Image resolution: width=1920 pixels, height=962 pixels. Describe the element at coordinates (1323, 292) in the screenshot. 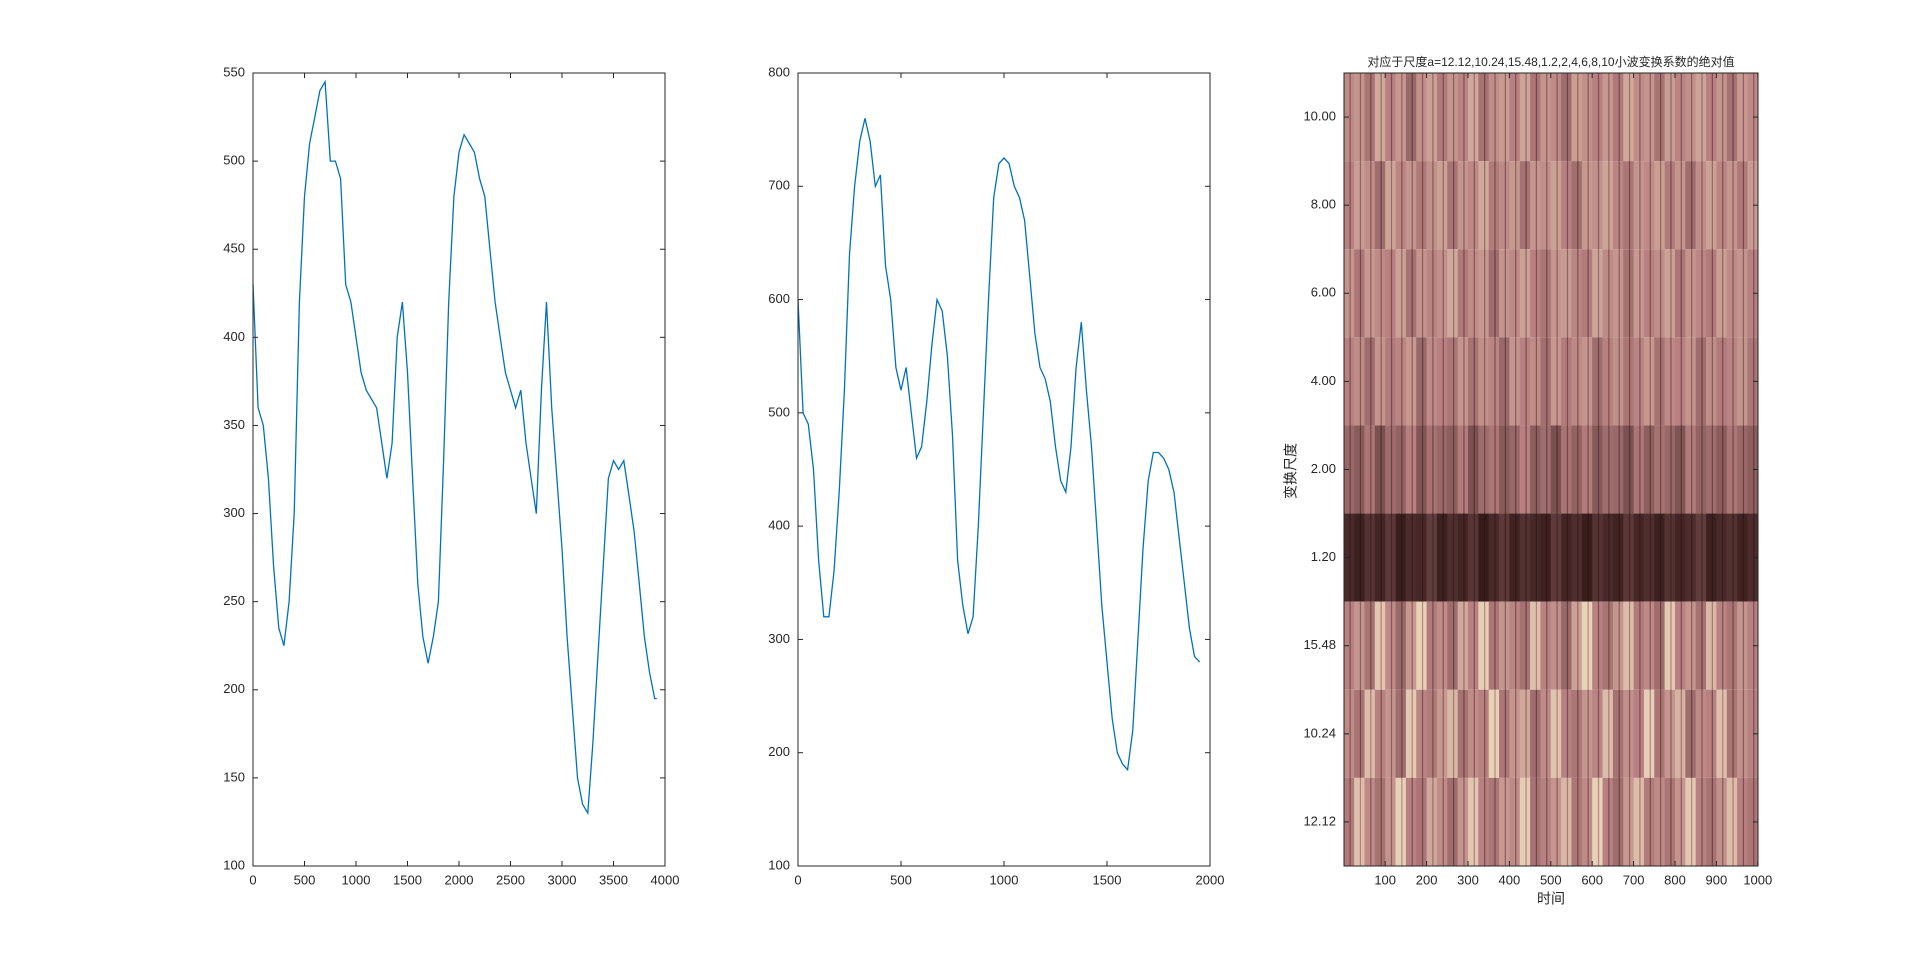

I see `y-tick-label: 6.00` at that location.